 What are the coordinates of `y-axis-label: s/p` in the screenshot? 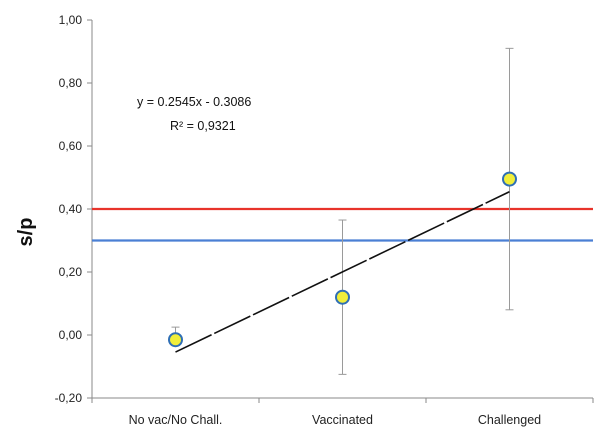 It's located at (26, 232).